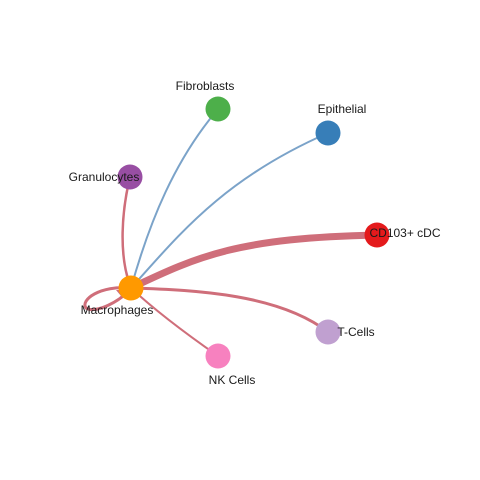 This screenshot has width=480, height=480. I want to click on node-epithelial, so click(328, 133).